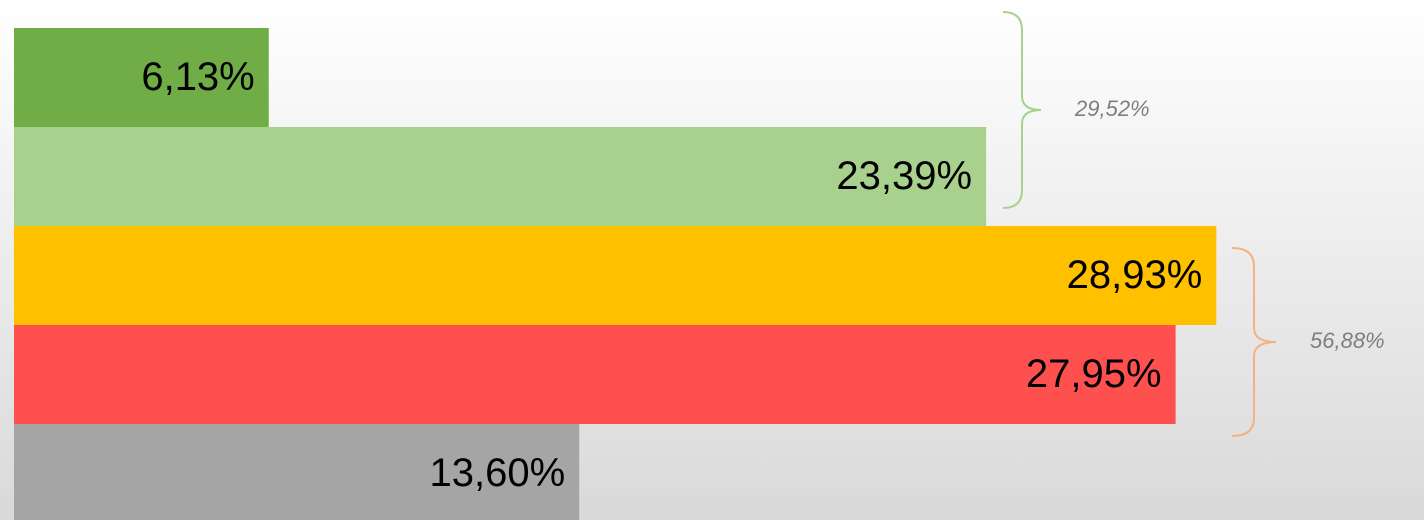  Describe the element at coordinates (1135, 275) in the screenshot. I see `value-label: 28,93%` at that location.